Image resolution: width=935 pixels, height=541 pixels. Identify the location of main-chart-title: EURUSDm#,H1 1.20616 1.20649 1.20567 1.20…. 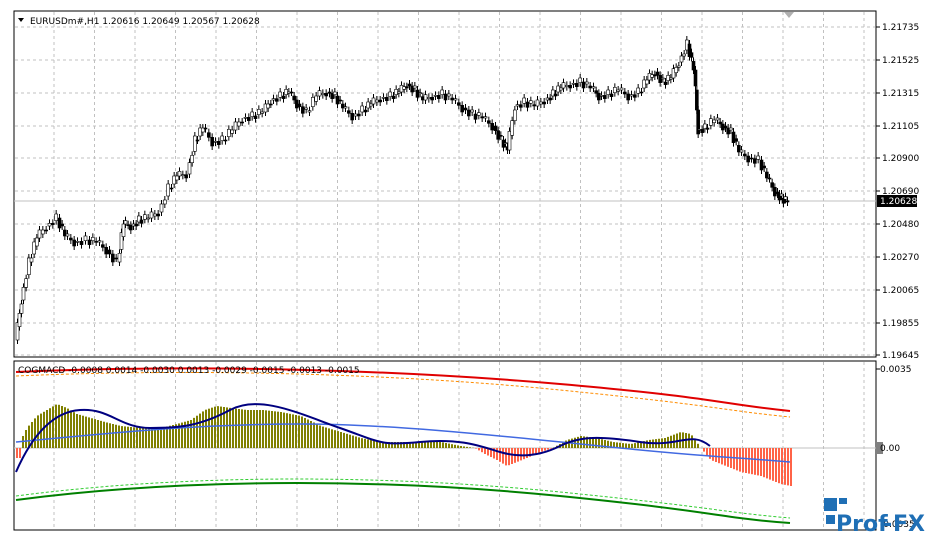
(145, 22).